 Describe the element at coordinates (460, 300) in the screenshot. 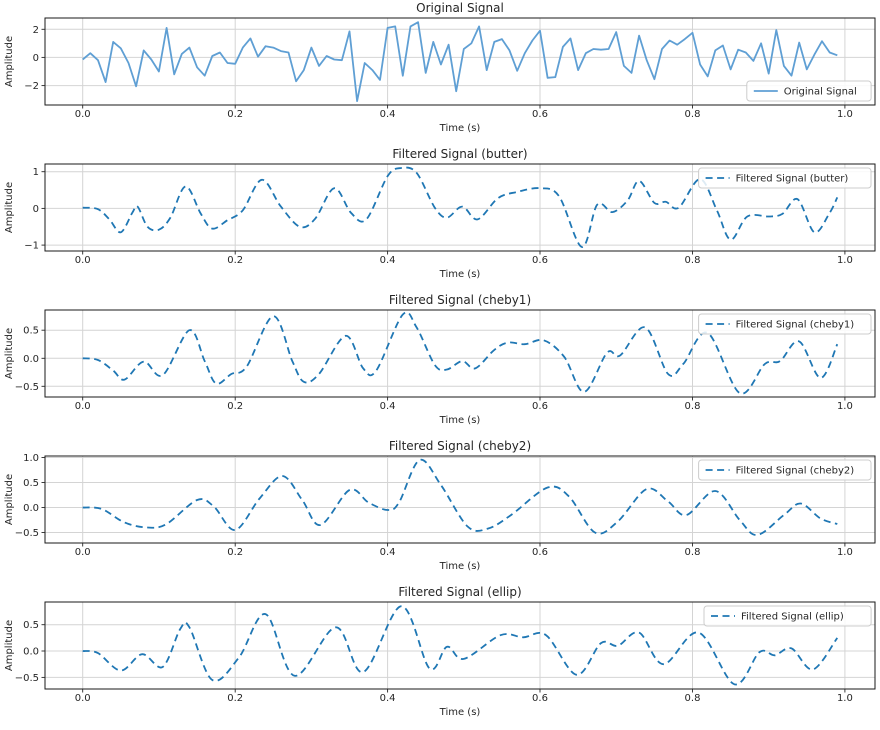

I see `chart-title: Filtered Signal (cheby1)` at that location.